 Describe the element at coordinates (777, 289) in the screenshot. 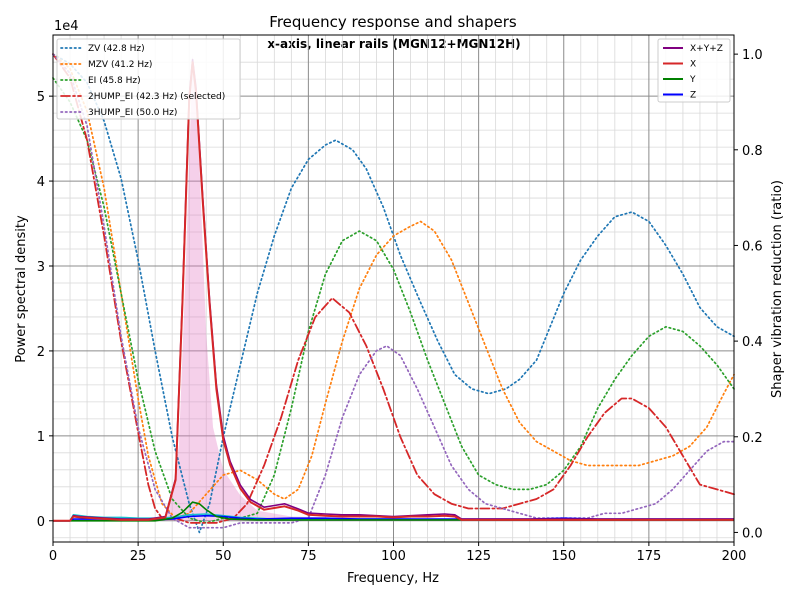

I see `y2-axis-label: Shaper vibration reduction (ratio)` at that location.